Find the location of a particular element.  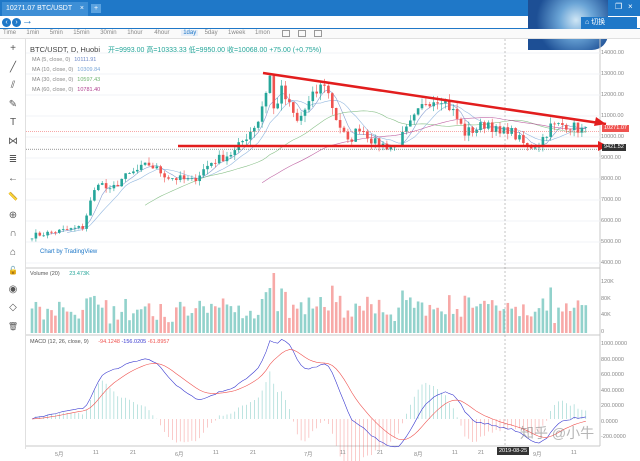

go-arrow-icon: → is located at coordinates (27, 21).